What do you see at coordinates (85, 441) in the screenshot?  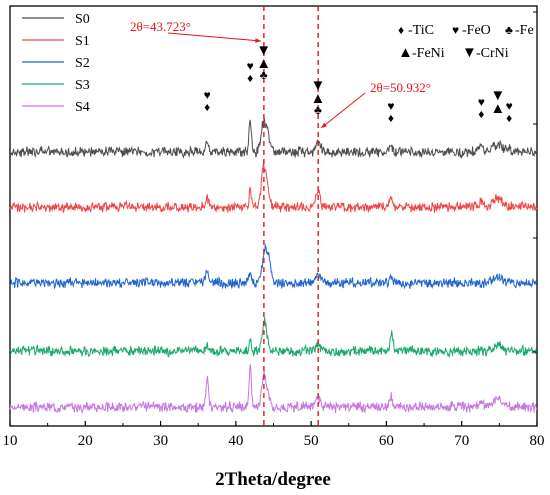 I see `x-tick-label-20: 20` at bounding box center [85, 441].